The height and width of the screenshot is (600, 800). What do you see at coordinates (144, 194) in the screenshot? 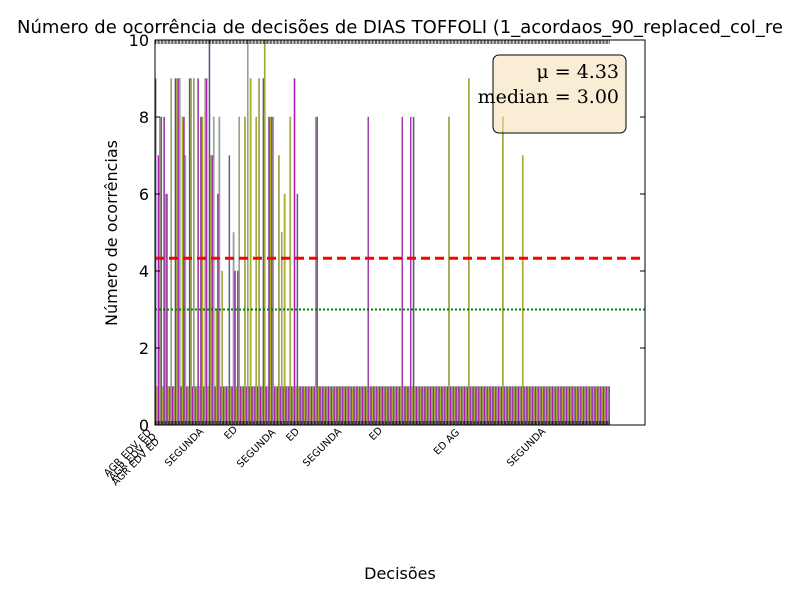
I see `y-tick-label: 6` at bounding box center [144, 194].